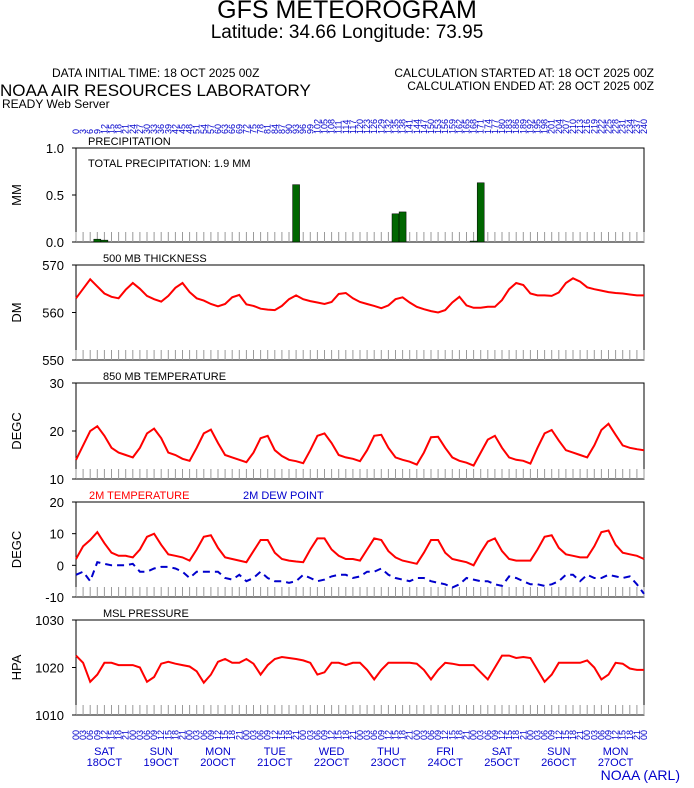 The image size is (694, 788). I want to click on forecast-hour-label: 156, so click(445, 126).